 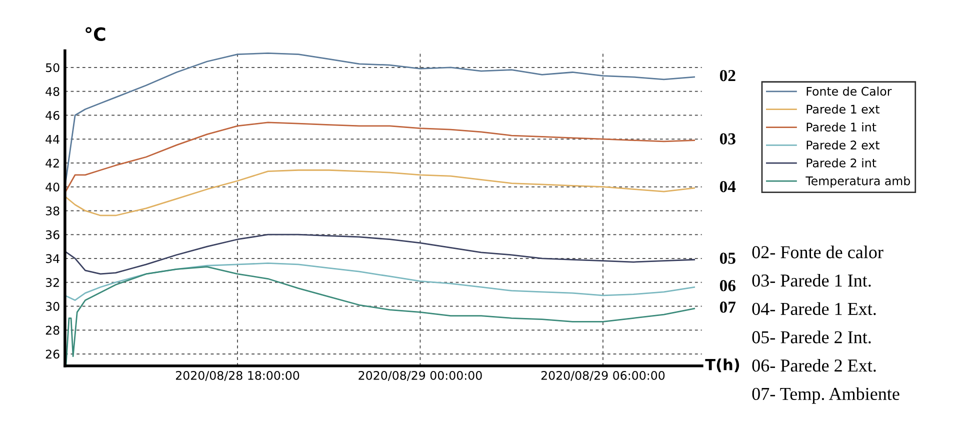 What do you see at coordinates (826, 395) in the screenshot?
I see `text: 07- Temp. Ambiente` at bounding box center [826, 395].